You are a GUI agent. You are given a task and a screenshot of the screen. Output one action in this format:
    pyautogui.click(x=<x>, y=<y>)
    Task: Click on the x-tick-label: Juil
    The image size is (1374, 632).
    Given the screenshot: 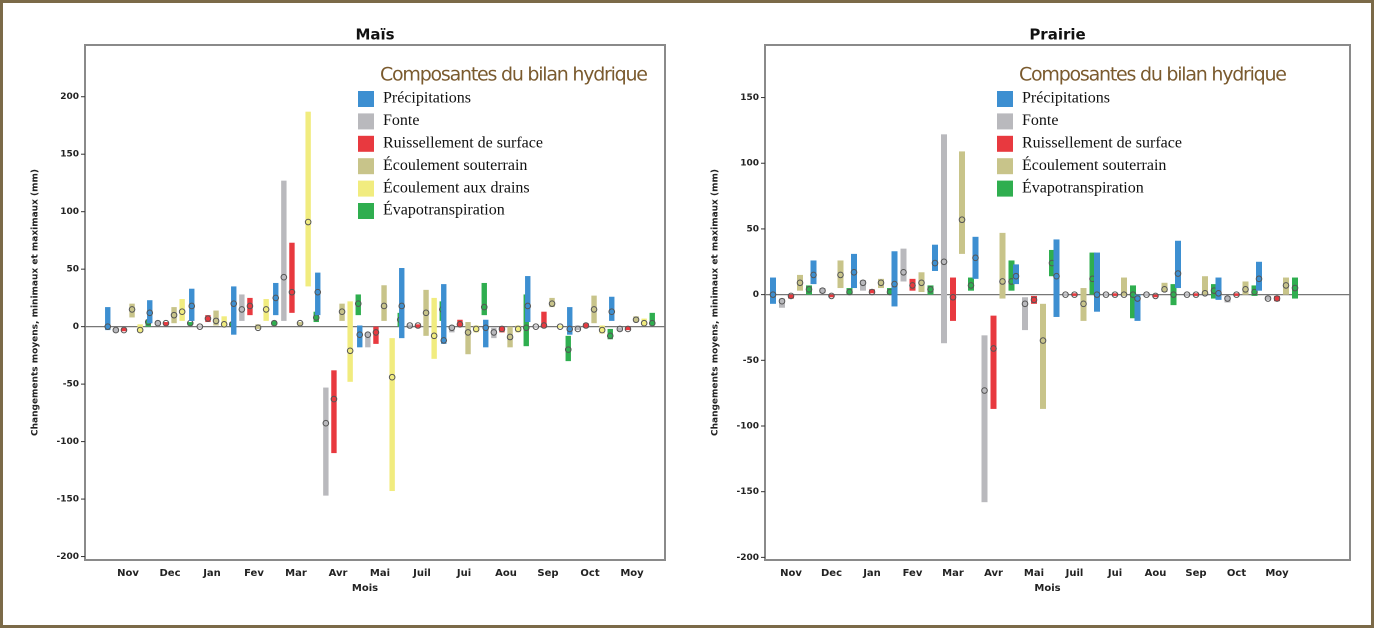 What is the action you would take?
    pyautogui.click(x=421, y=573)
    